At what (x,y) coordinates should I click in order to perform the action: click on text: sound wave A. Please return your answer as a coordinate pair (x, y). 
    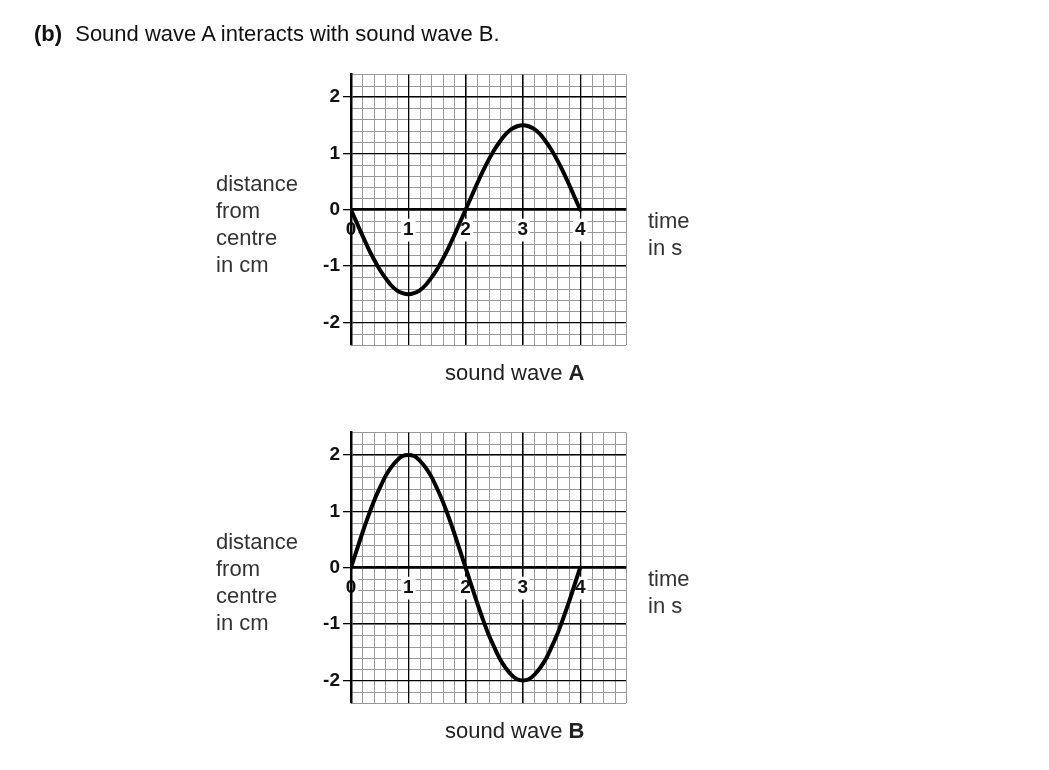
    Looking at the image, I should click on (515, 372).